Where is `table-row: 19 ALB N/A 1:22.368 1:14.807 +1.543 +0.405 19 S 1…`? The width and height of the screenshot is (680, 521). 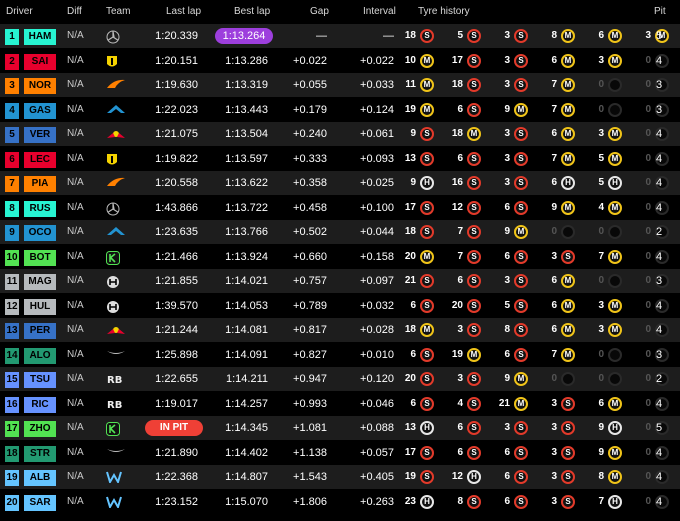 table-row: 19 ALB N/A 1:22.368 1:14.807 +1.543 +0.405 19 S 1… is located at coordinates (340, 477).